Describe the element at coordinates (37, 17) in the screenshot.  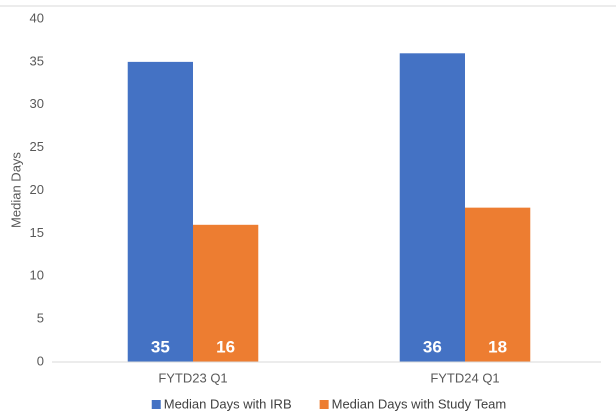
I see `y-tick-label: 40` at that location.